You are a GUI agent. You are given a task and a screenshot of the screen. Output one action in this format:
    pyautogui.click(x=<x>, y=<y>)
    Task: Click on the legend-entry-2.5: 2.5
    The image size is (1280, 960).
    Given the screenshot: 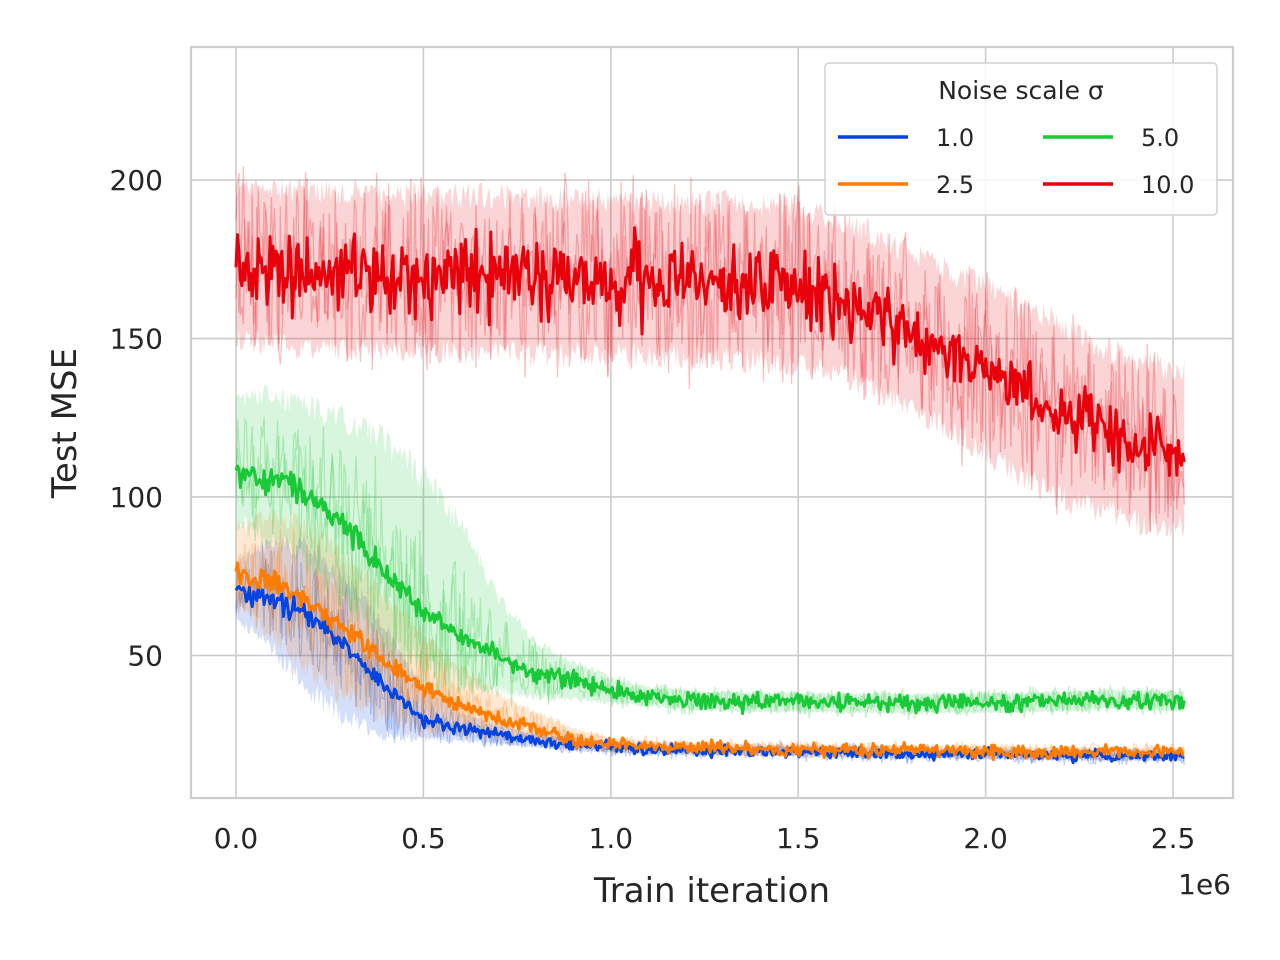 What is the action you would take?
    pyautogui.click(x=906, y=185)
    